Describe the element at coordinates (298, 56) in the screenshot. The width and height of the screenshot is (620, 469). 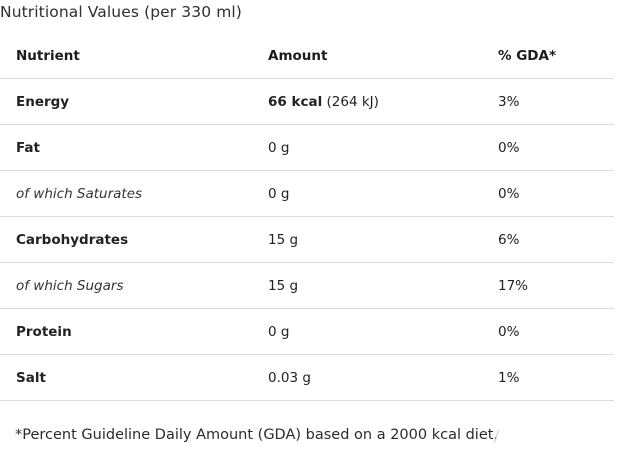
I see `header-amount: Amount` at that location.